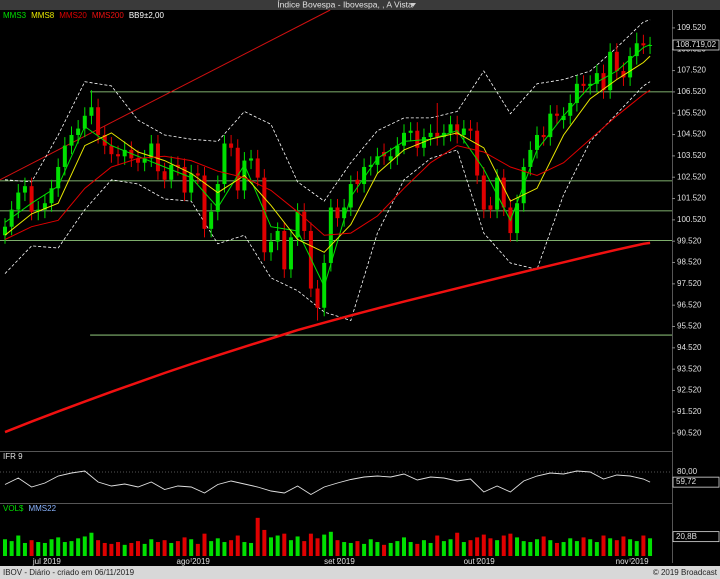 The height and width of the screenshot is (579, 720). What do you see at coordinates (689, 283) in the screenshot?
I see `y-tick-label: 97.520` at bounding box center [689, 283].